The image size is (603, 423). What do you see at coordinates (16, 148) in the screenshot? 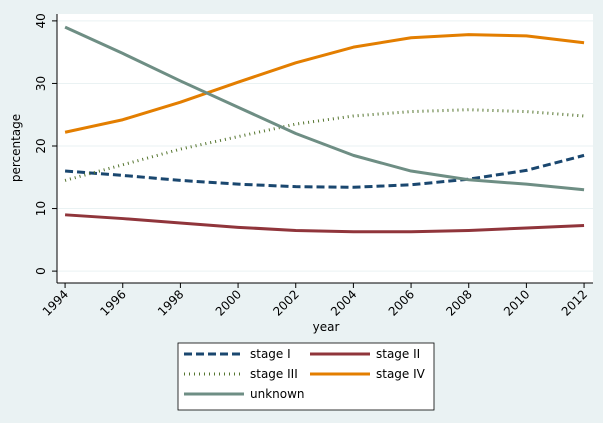
I see `y-axis-title: percentage` at bounding box center [16, 148].